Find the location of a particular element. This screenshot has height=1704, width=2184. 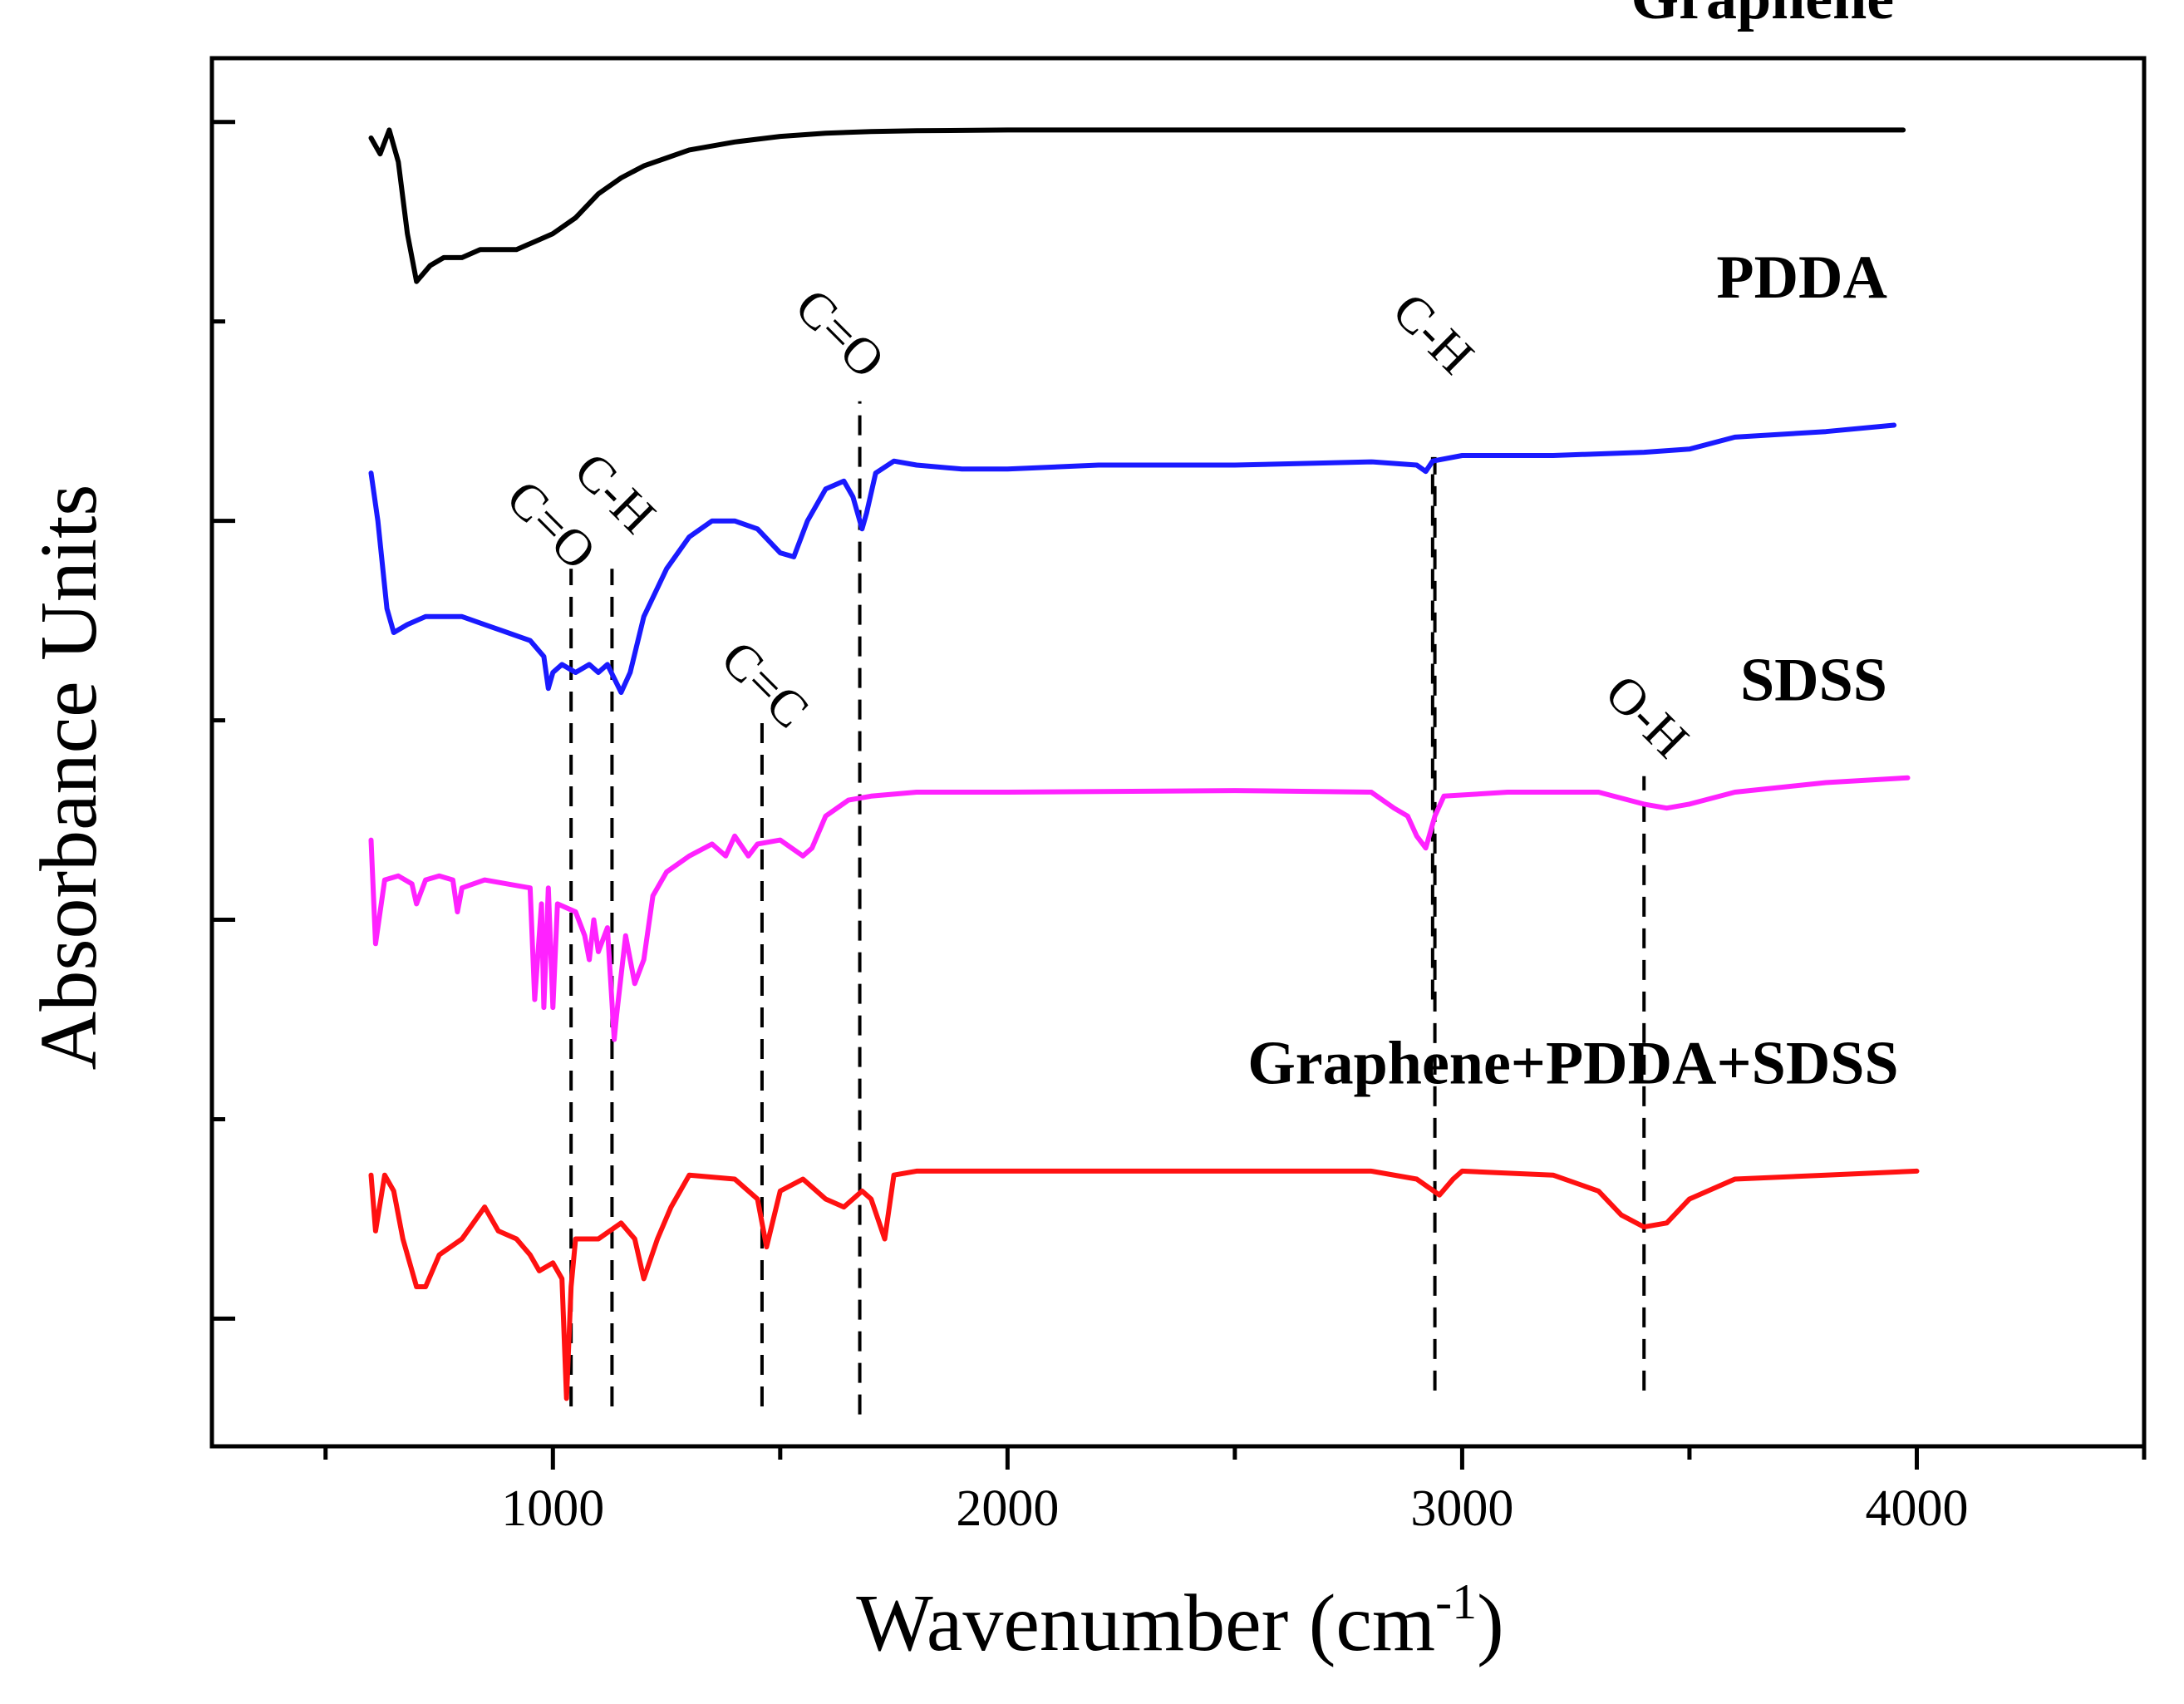

series-label: SDSS is located at coordinates (1813, 681).